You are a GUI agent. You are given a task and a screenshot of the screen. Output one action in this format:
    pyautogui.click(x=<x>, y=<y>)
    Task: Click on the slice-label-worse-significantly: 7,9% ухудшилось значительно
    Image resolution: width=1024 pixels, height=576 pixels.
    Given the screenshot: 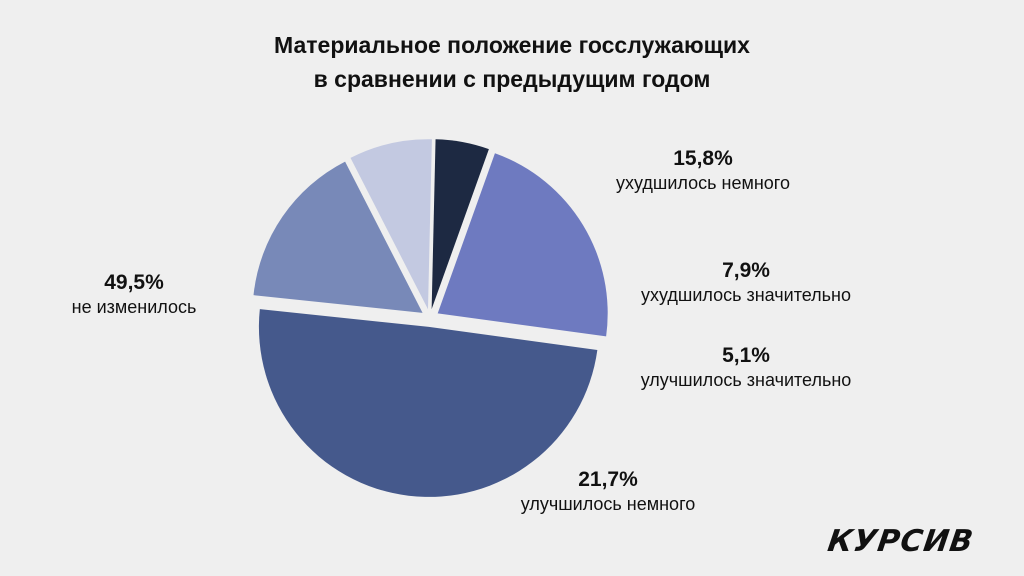 What is the action you would take?
    pyautogui.click(x=746, y=283)
    